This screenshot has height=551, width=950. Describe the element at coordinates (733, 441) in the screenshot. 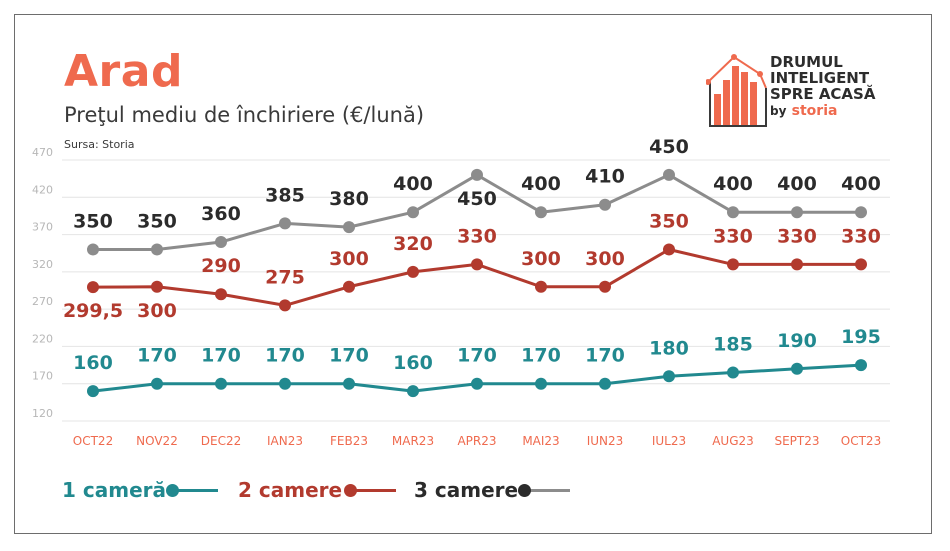

I see `x-tick-label: AUG23` at that location.